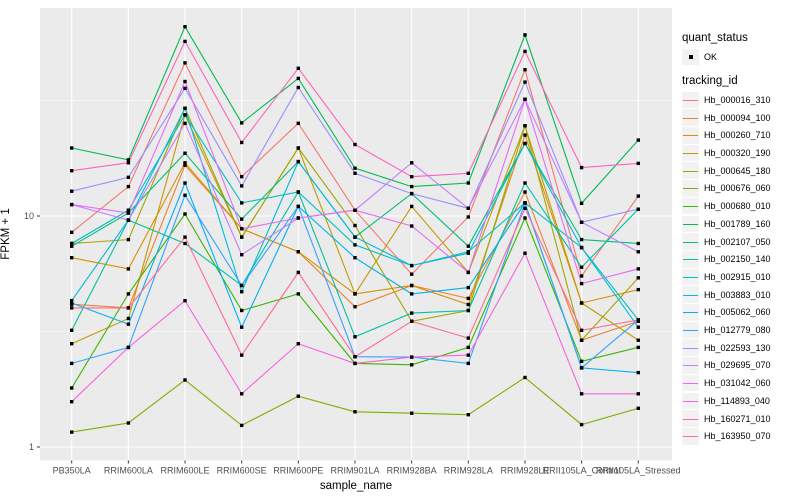  I want to click on x-tick-label: RRIM928BA, so click(412, 471).